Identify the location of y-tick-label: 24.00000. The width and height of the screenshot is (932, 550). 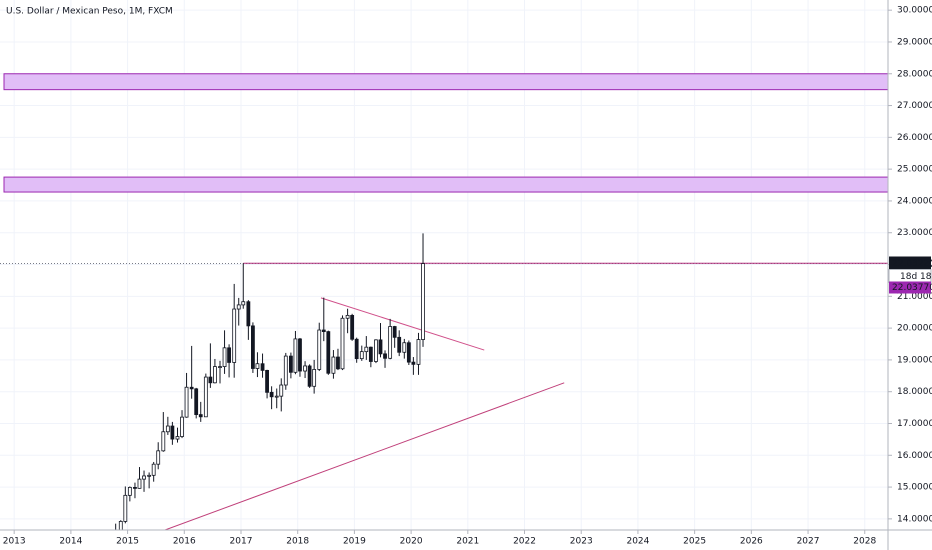
(914, 201).